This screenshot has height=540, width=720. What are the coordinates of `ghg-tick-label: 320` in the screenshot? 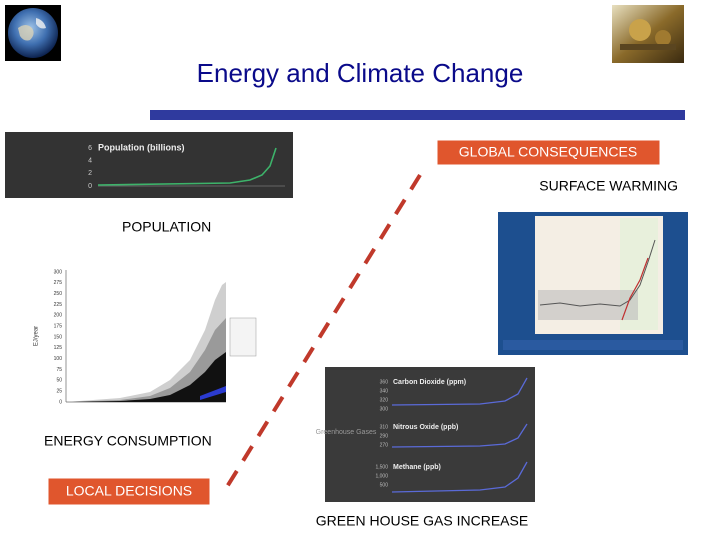 It's located at (384, 400).